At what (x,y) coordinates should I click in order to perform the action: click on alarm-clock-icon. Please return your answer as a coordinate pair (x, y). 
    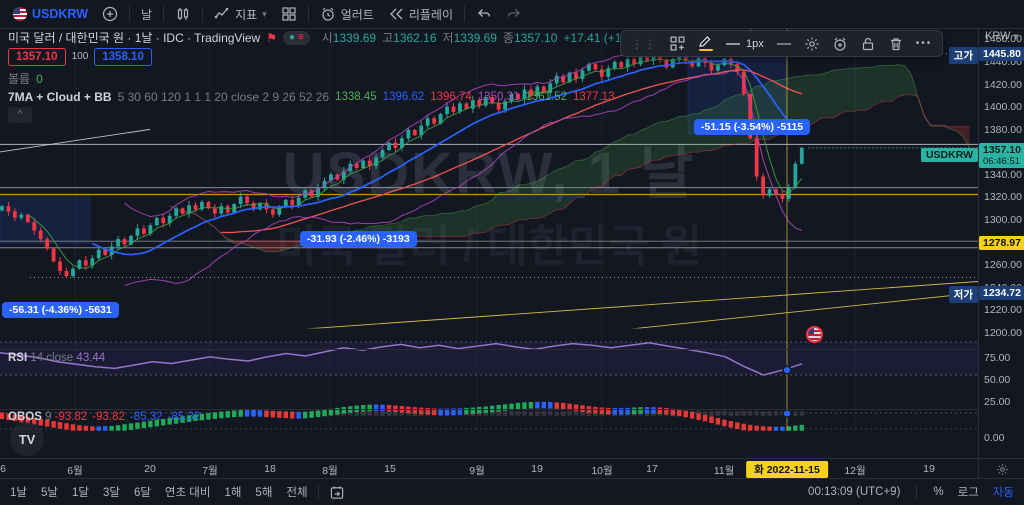
    Looking at the image, I should click on (328, 14).